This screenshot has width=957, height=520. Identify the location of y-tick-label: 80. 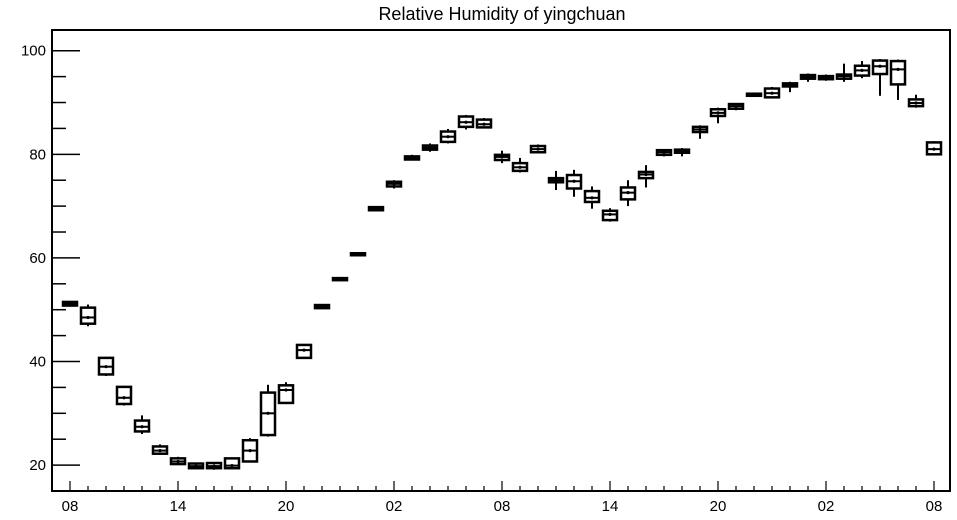
(37, 154).